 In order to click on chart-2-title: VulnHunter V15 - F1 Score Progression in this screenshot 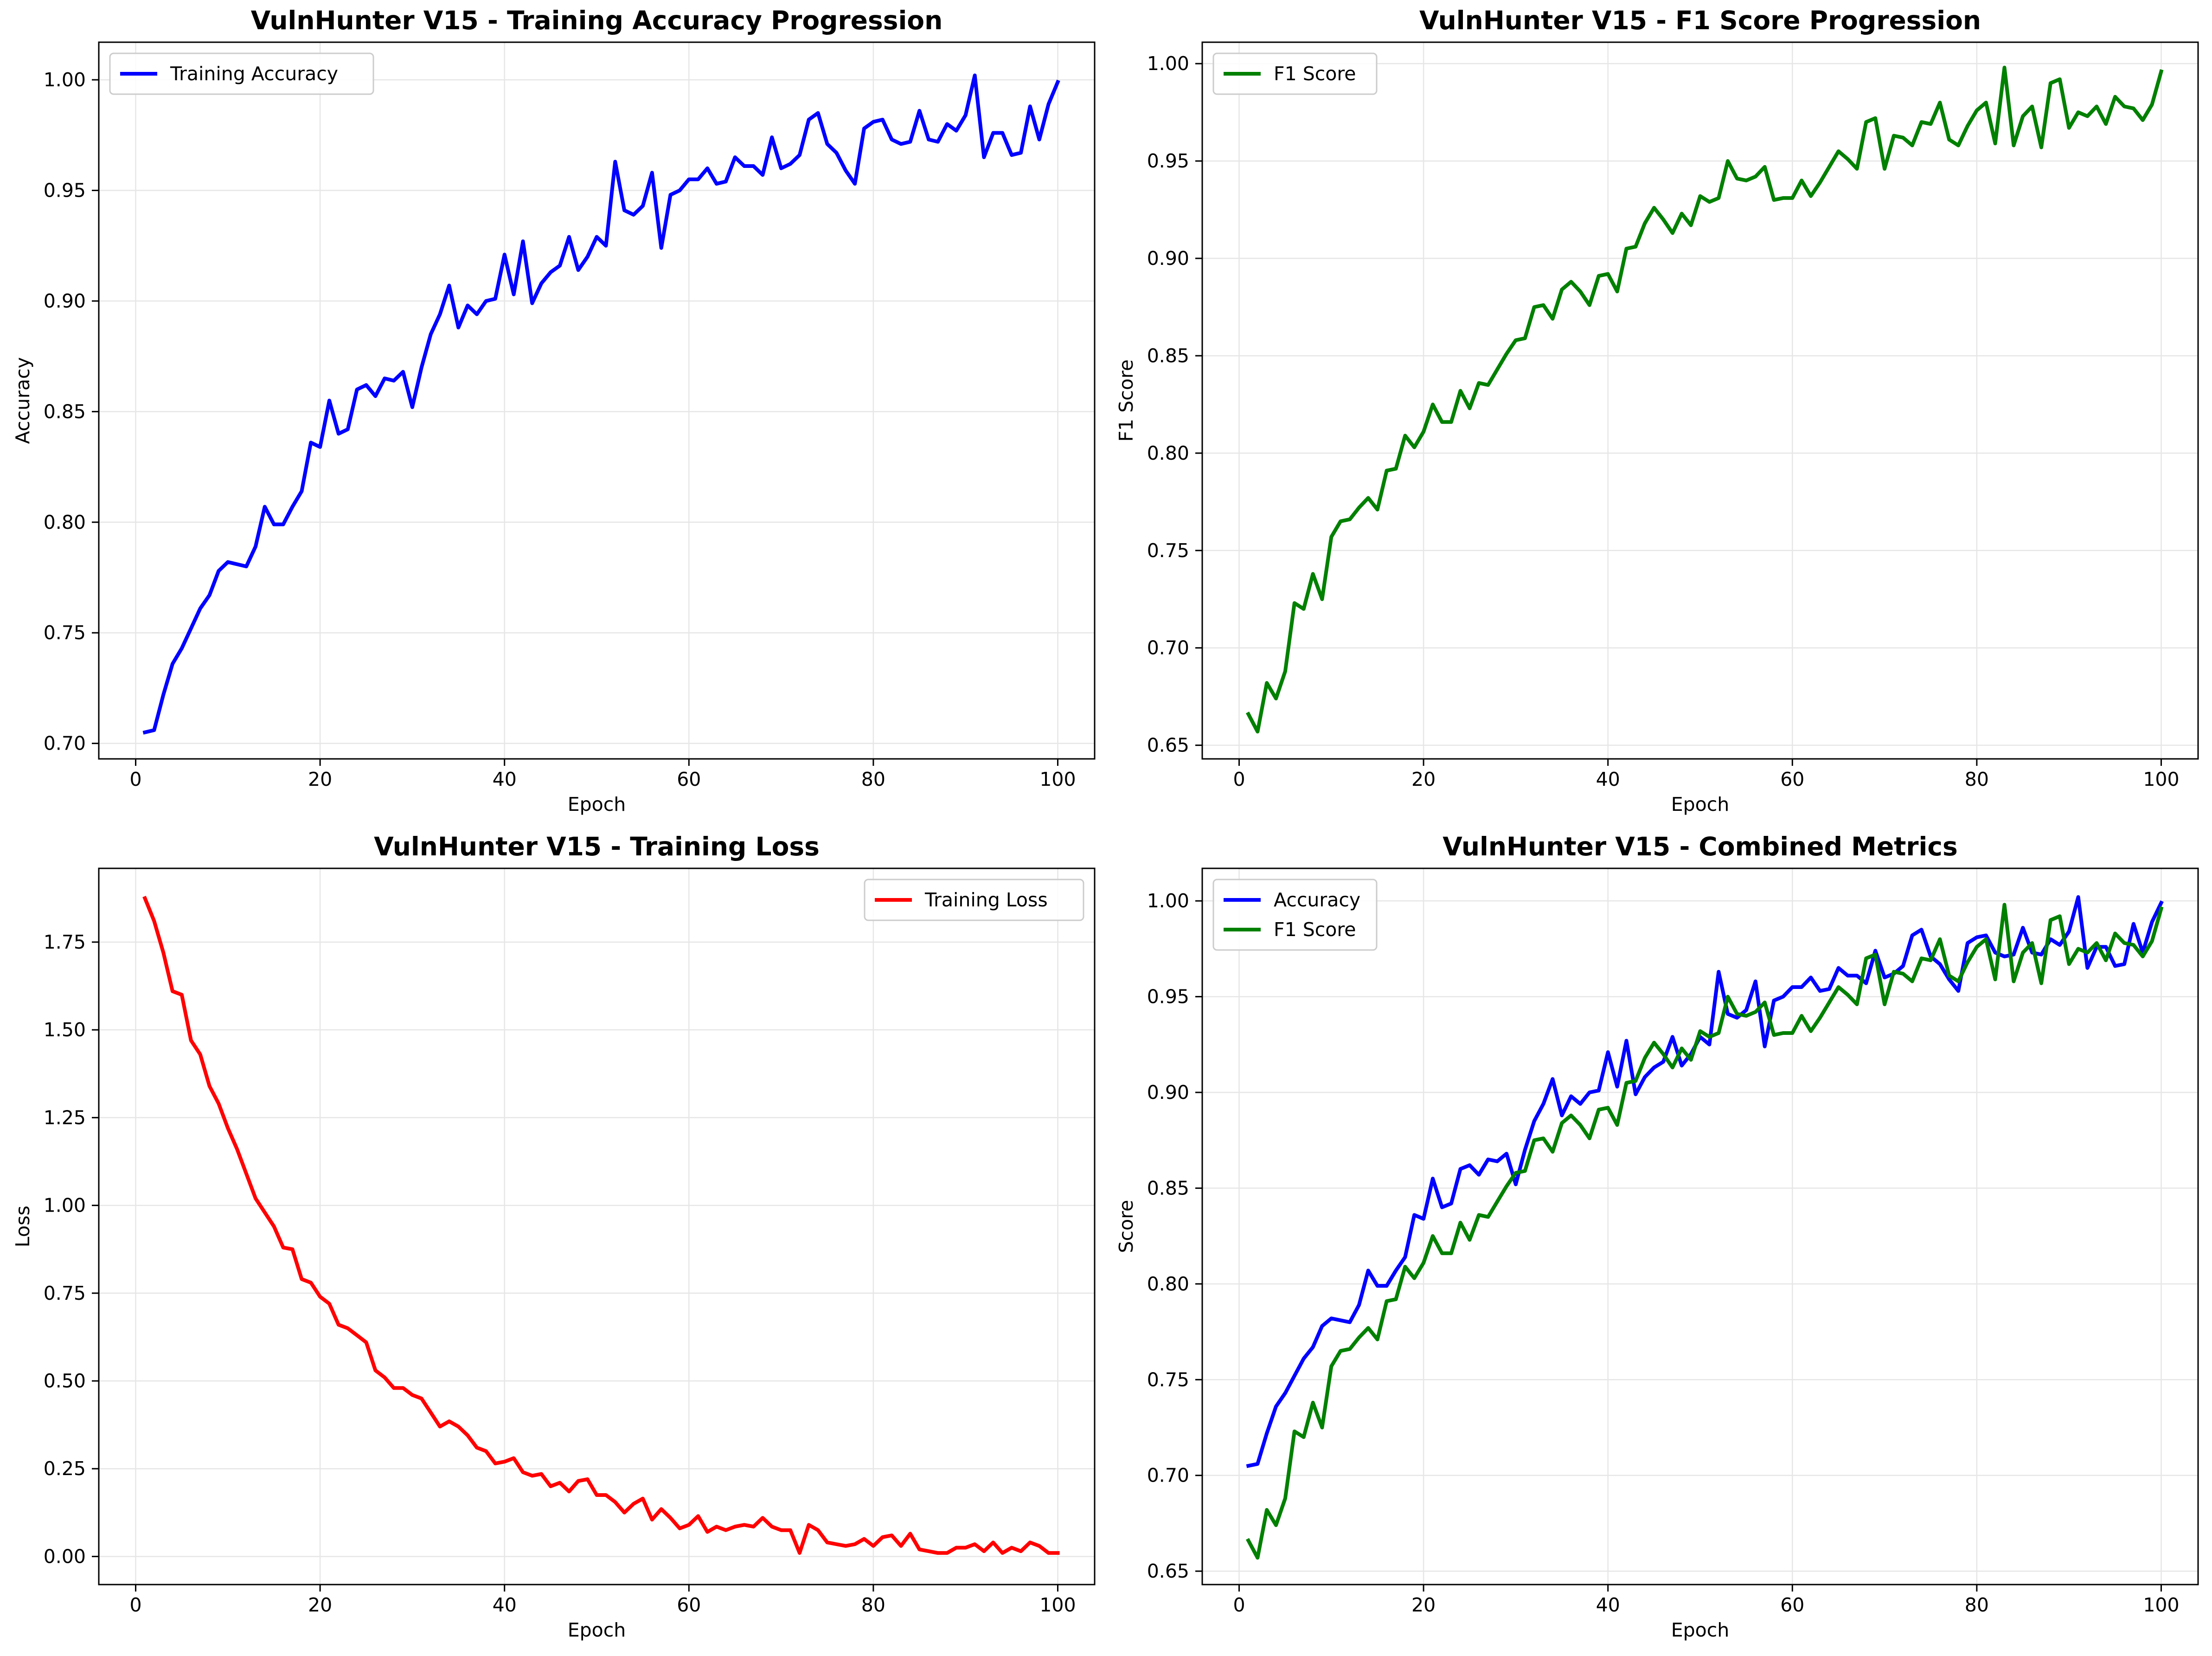, I will do `click(1700, 21)`.